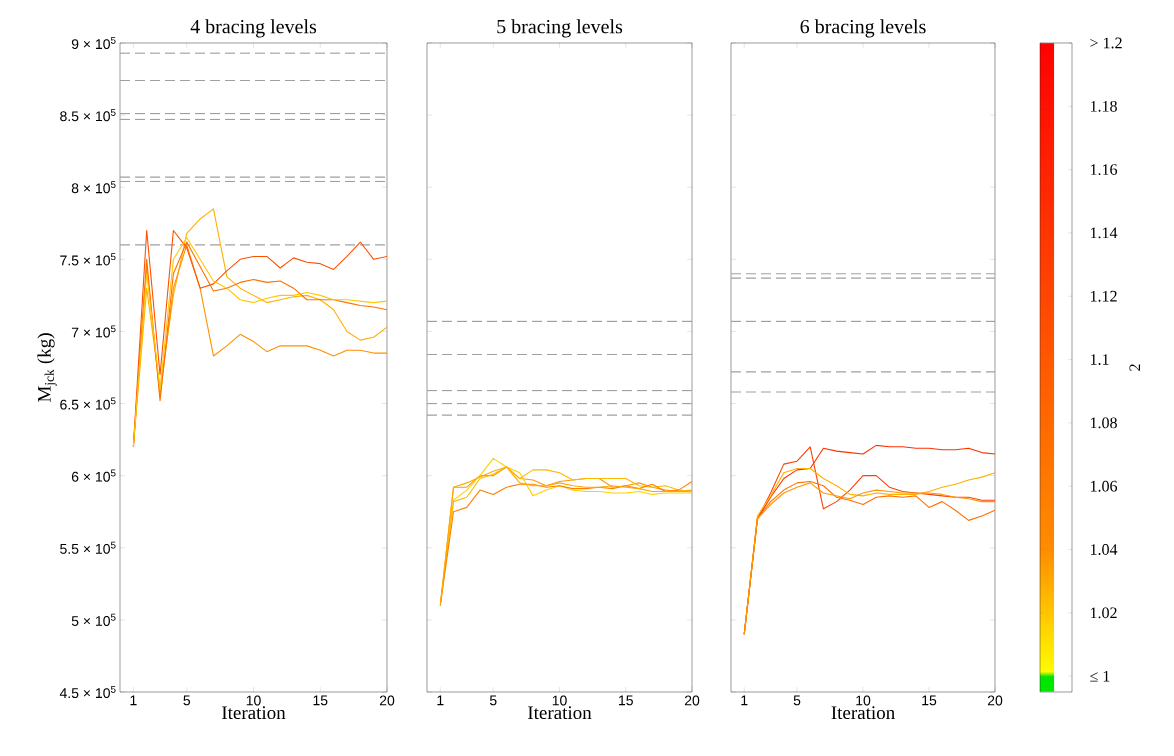 The height and width of the screenshot is (756, 1174). I want to click on y-tick-label: 8.5 × 10$^{5}$, so click(88, 115).